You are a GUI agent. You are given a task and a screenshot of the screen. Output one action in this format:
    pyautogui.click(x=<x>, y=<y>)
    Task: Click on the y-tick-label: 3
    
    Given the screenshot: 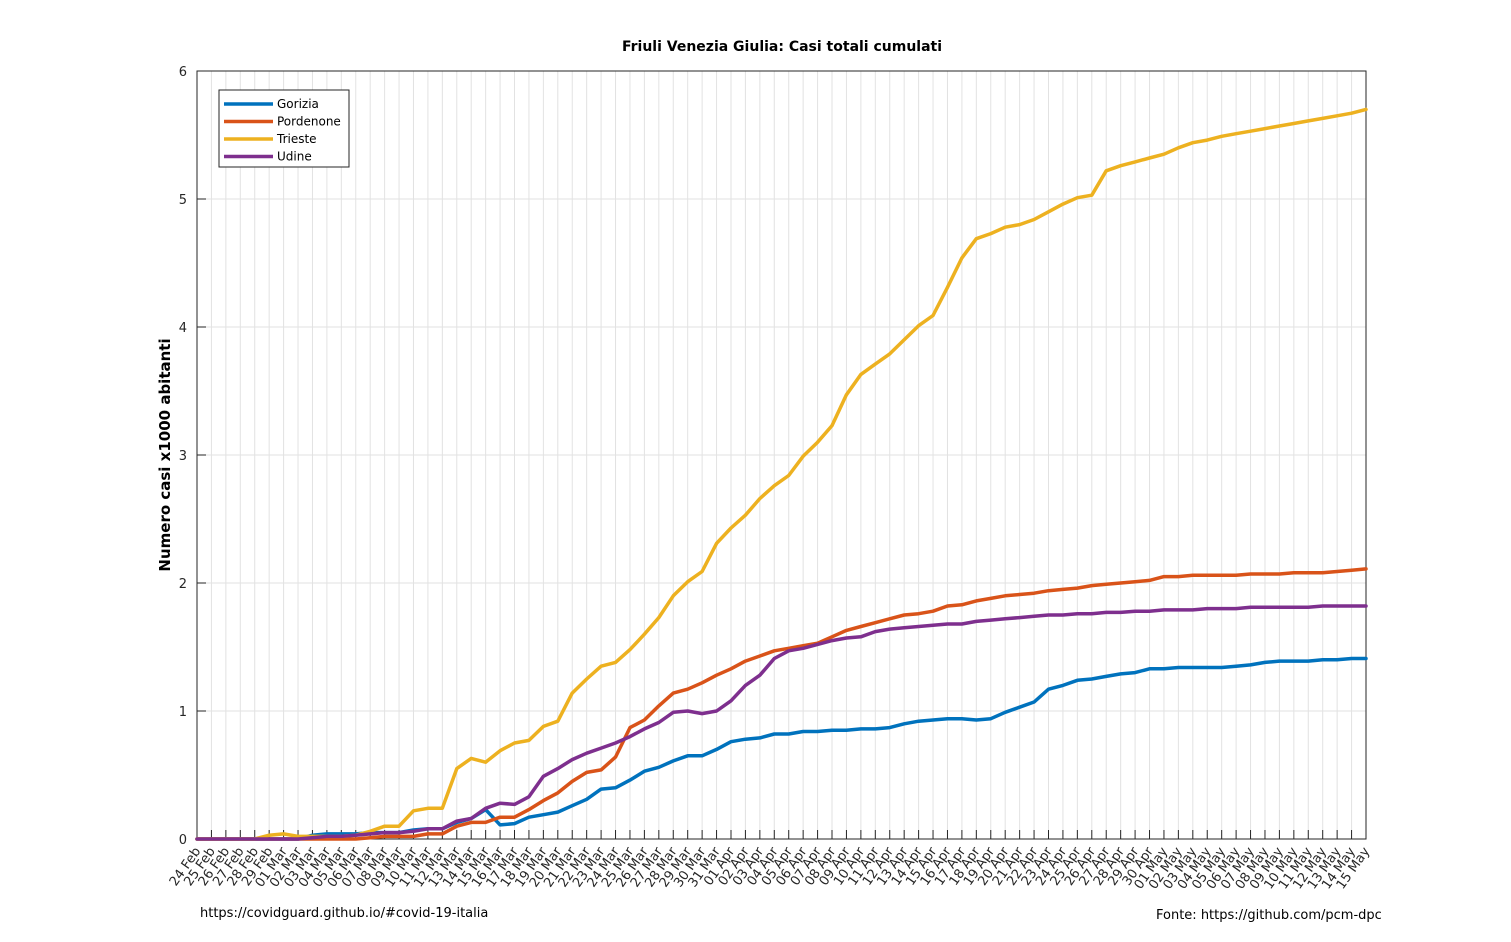 What is the action you would take?
    pyautogui.click(x=183, y=456)
    